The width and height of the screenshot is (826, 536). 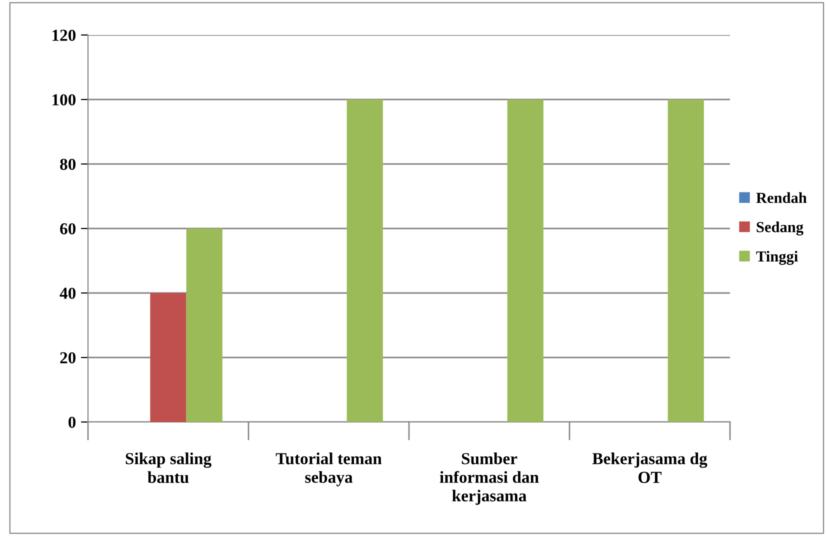 What do you see at coordinates (650, 467) in the screenshot?
I see `x-tick-label: Bekerjasama dg OT` at bounding box center [650, 467].